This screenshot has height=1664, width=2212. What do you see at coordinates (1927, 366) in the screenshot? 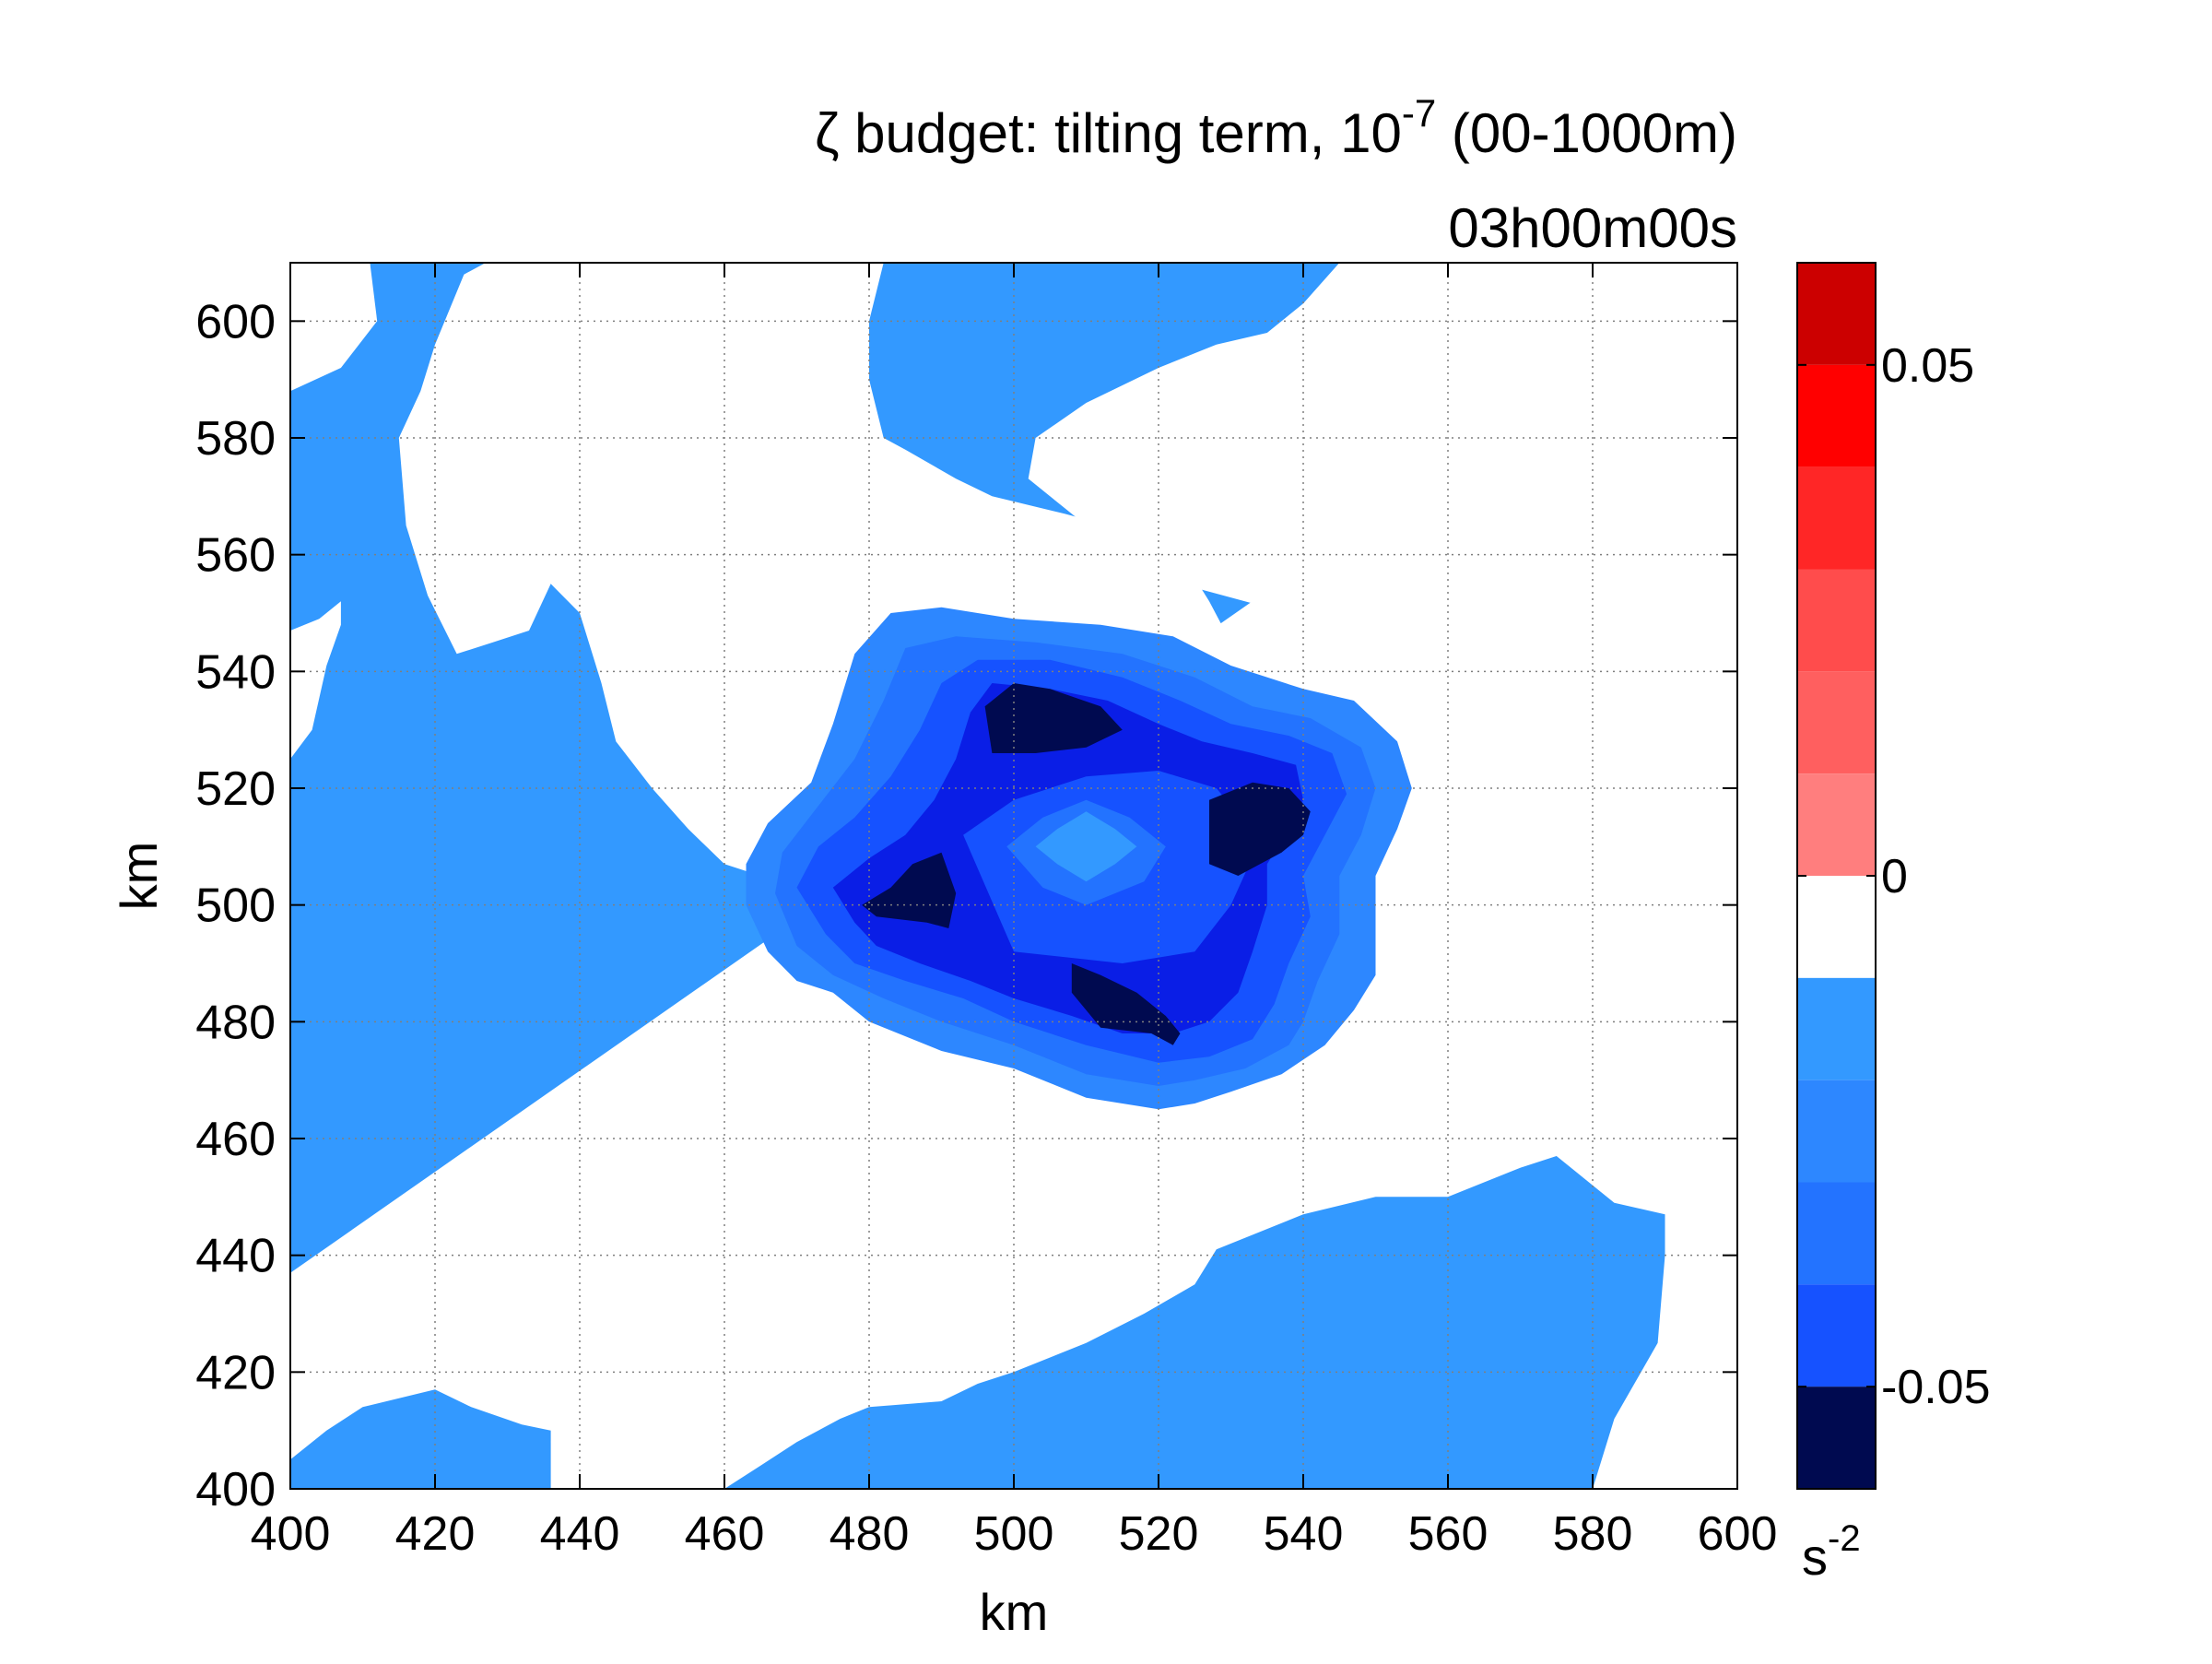
I see `colorbar-tick-label: 0.05` at bounding box center [1927, 366].